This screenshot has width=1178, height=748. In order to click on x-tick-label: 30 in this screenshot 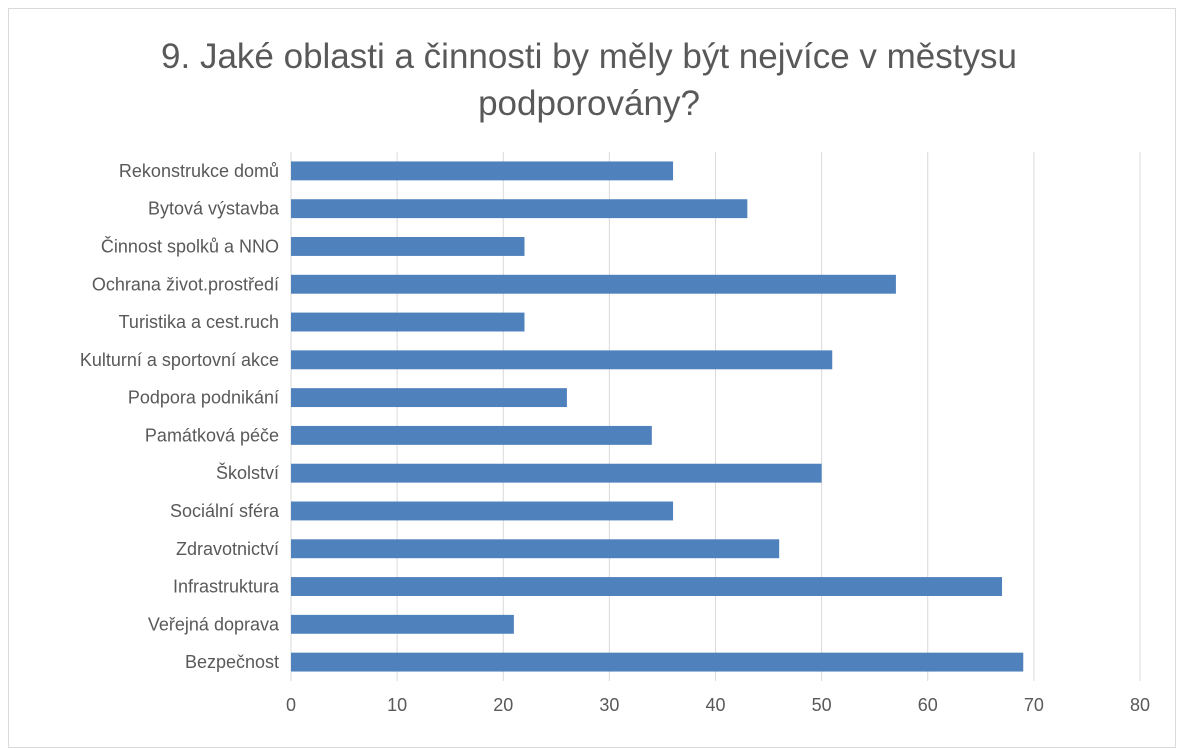, I will do `click(609, 705)`.